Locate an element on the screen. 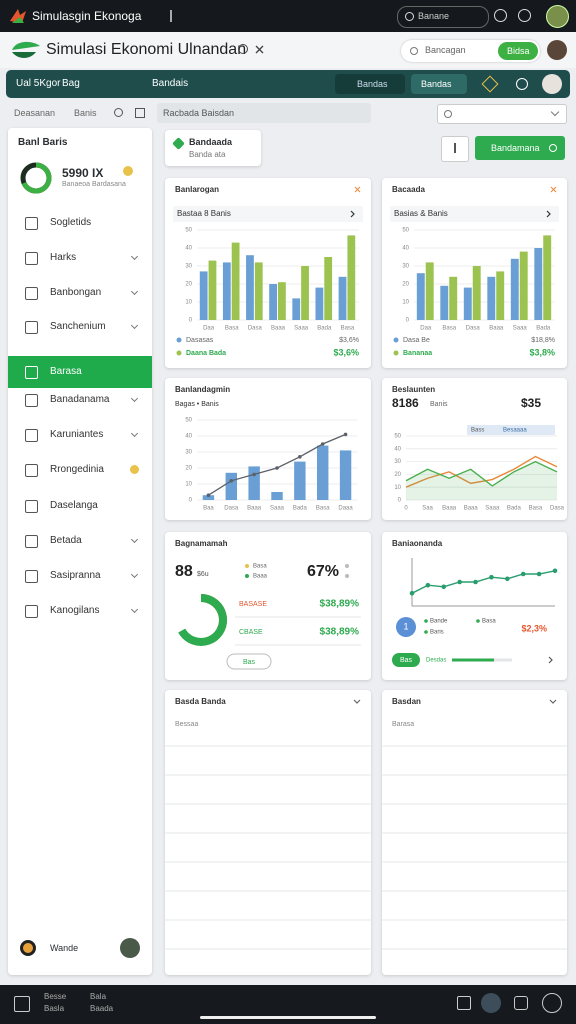  active-item is located at coordinates (80, 372).